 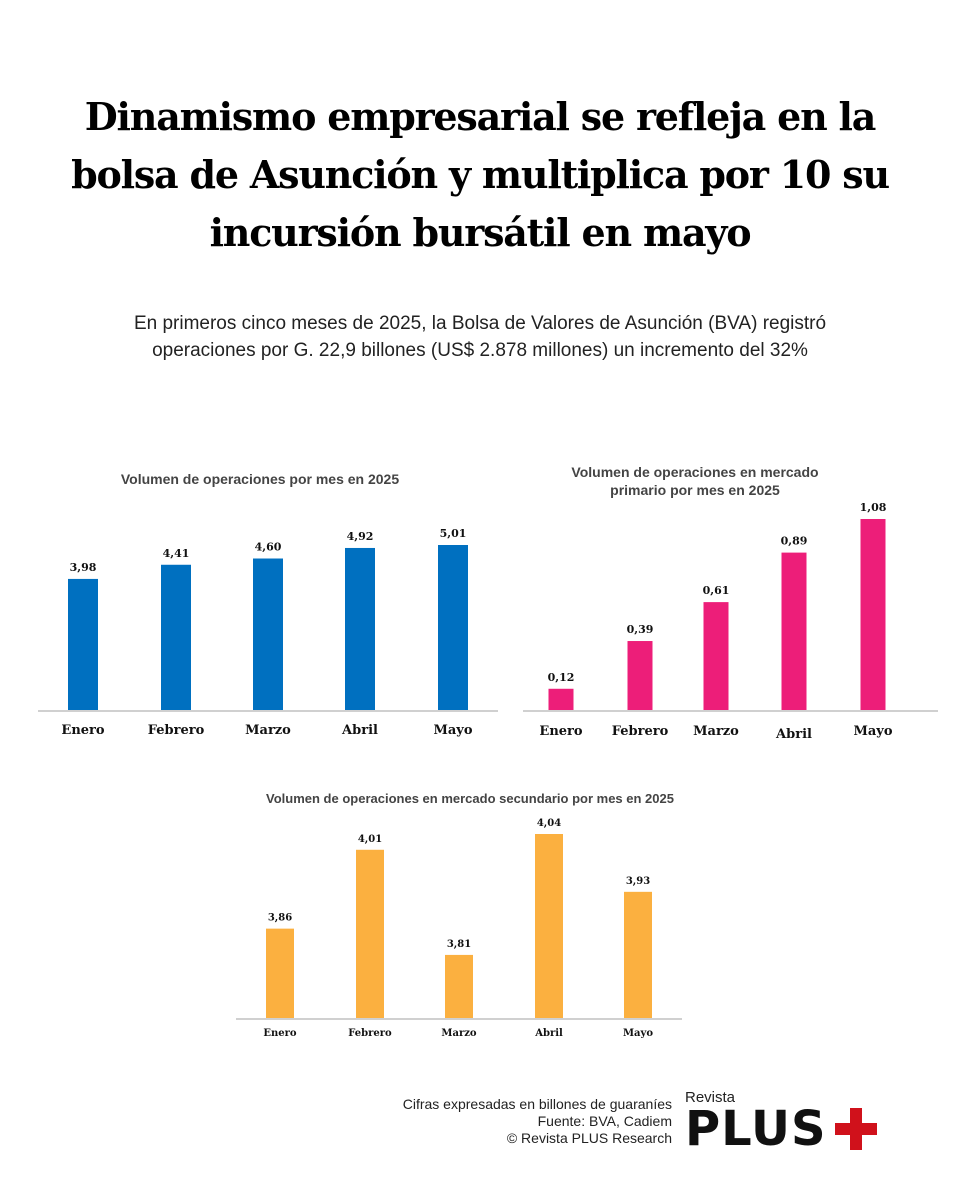 I want to click on data-label: 0,61, so click(x=716, y=590).